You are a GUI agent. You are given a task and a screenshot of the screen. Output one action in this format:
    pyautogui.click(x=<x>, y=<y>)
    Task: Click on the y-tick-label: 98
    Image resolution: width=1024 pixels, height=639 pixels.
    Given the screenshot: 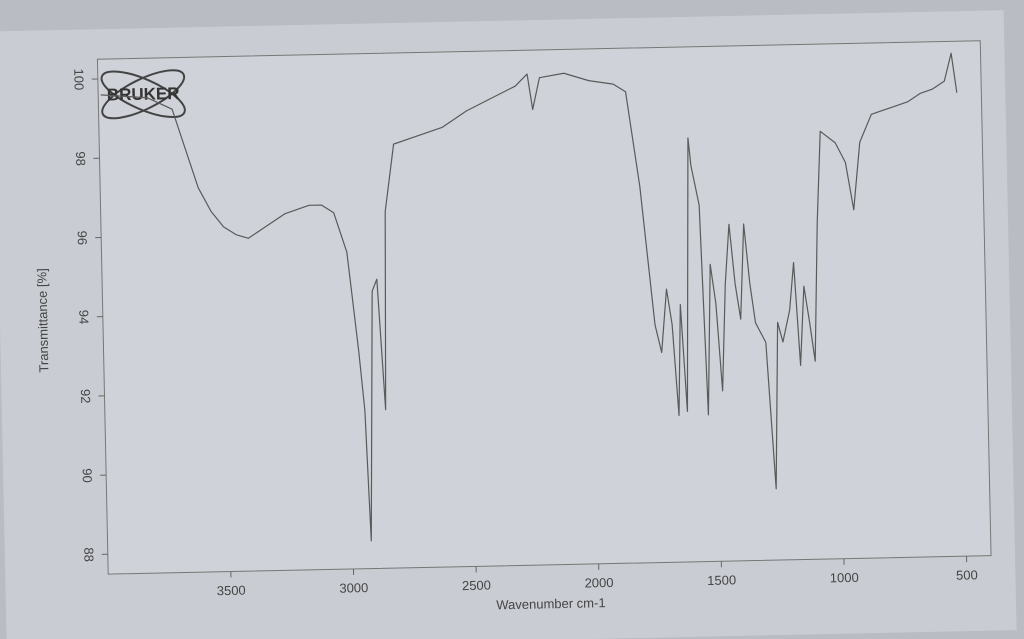 What is the action you would take?
    pyautogui.click(x=80, y=158)
    